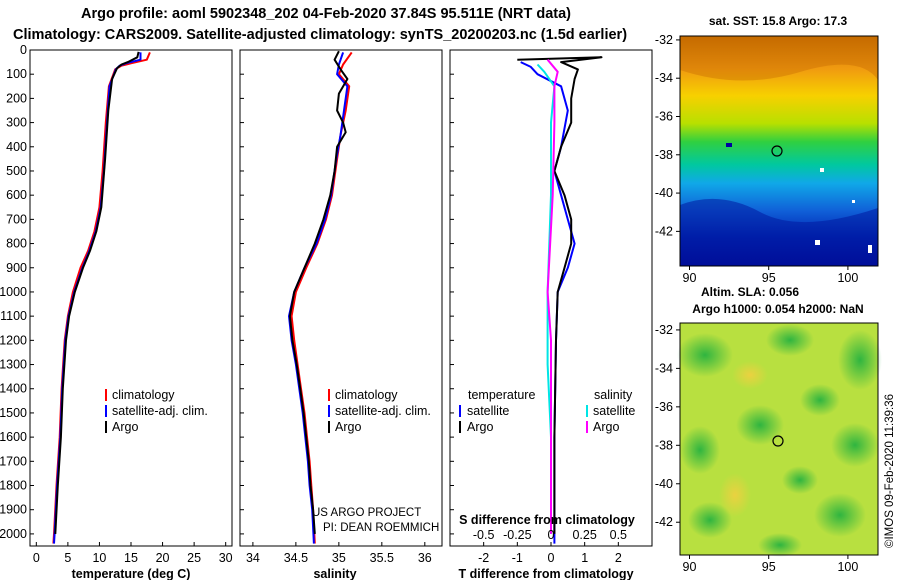 The width and height of the screenshot is (900, 580). I want to click on sla-argo-position-marker, so click(778, 441).